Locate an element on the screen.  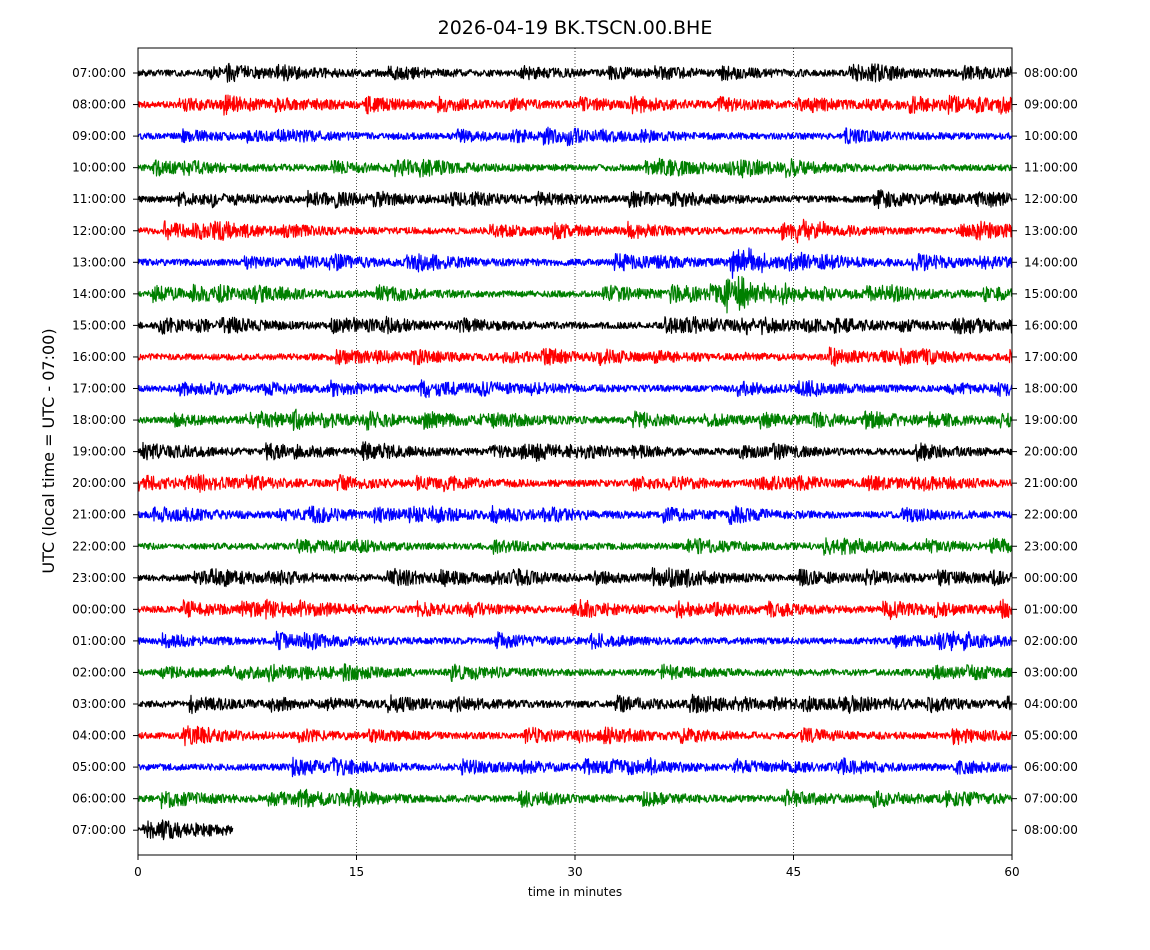
right-time-label: 01:00:00 is located at coordinates (1051, 609).